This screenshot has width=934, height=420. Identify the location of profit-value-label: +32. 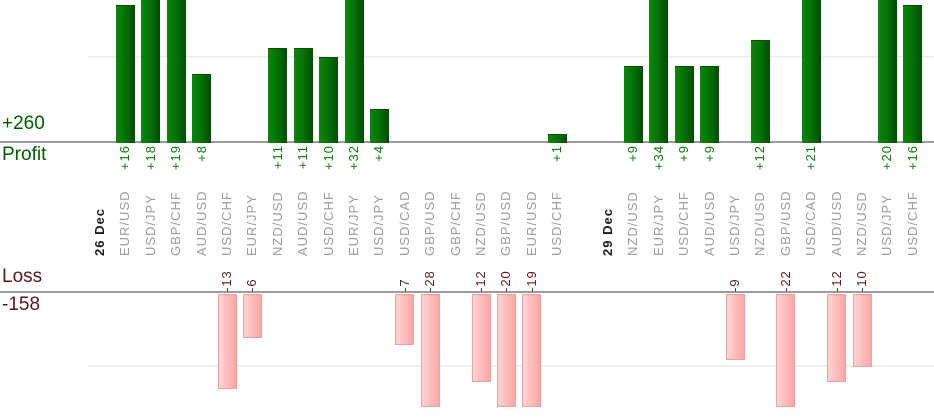
(353, 158).